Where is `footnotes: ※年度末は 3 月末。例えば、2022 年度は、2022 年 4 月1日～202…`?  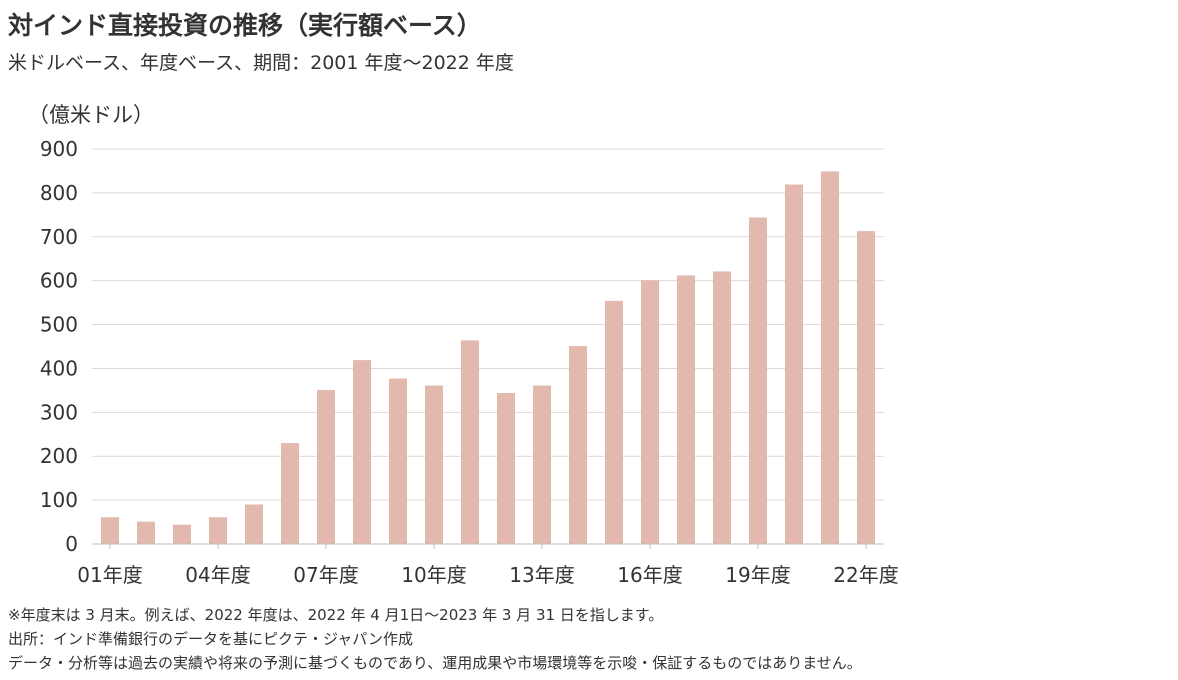 footnotes: ※年度末は 3 月末。例えば、2022 年度は、2022 年 4 月1日～202… is located at coordinates (435, 639).